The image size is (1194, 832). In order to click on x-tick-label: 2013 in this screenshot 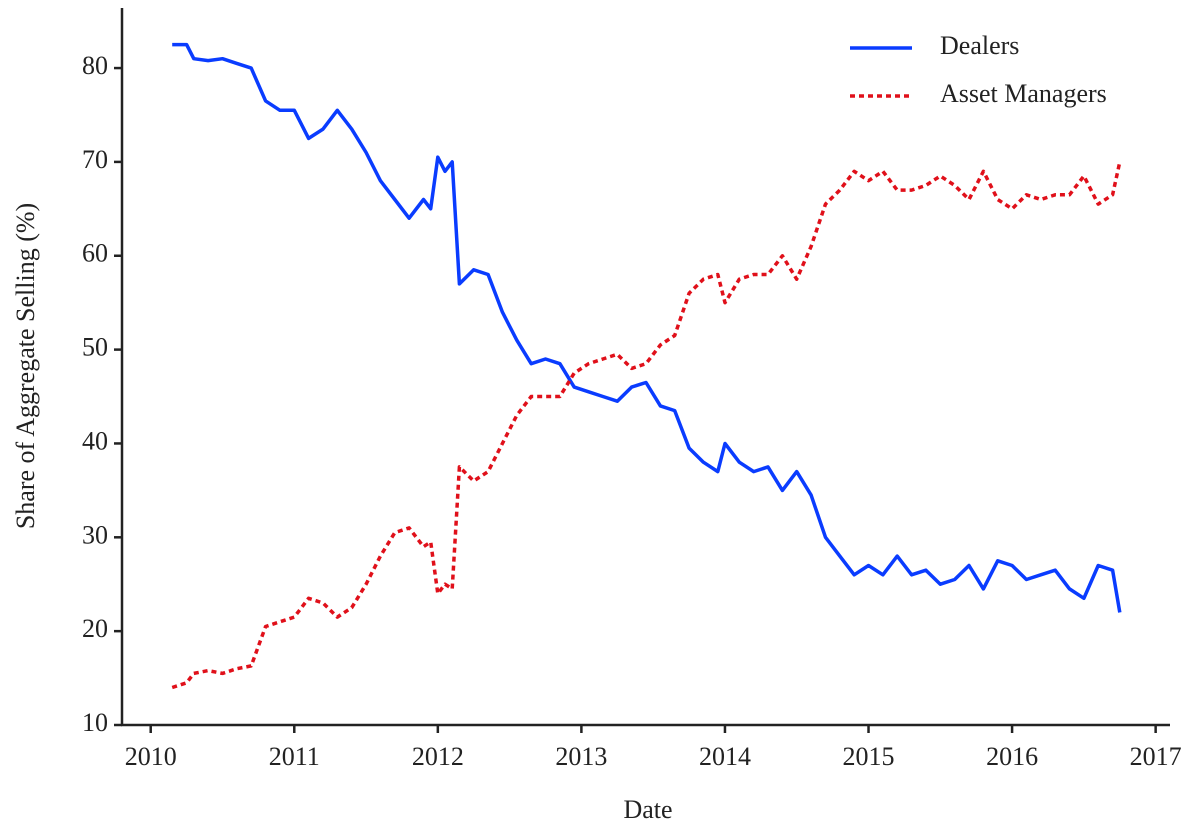, I will do `click(581, 756)`.